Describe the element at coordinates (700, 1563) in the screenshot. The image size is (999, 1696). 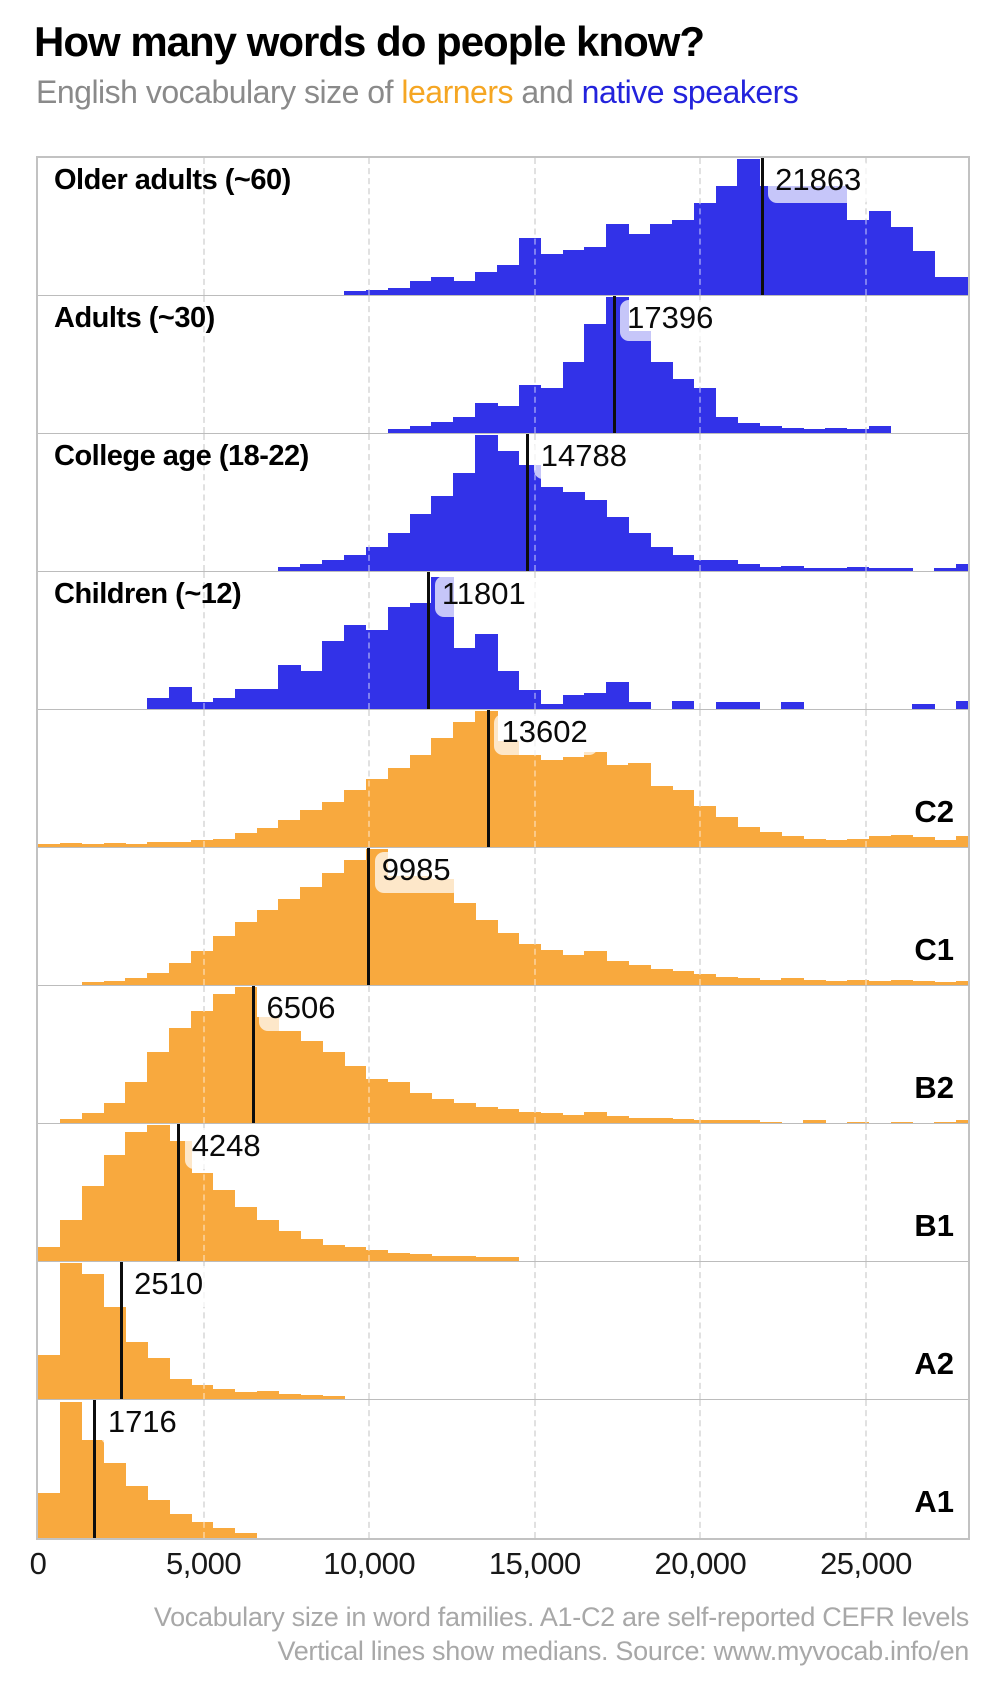
I see `x-tick-label: 20,000` at that location.